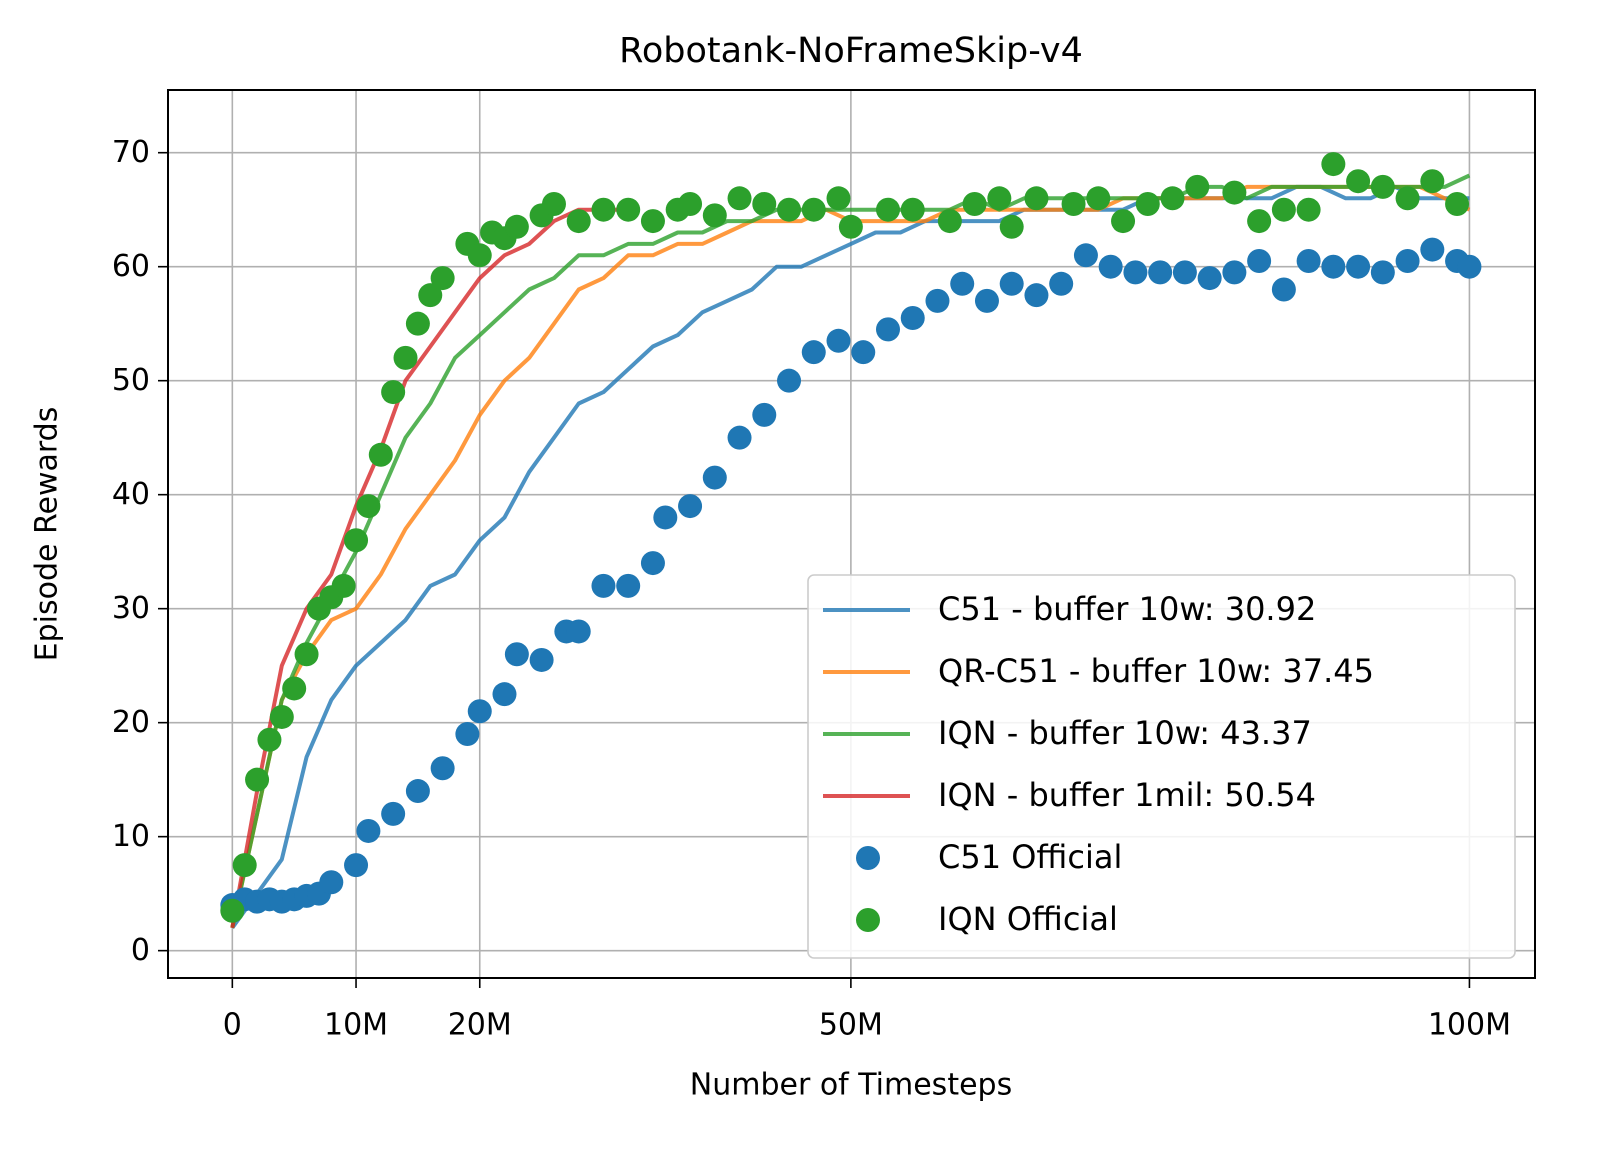  I want to click on legend-label: C51 - buffer 10w: 30.92, so click(1127, 609).